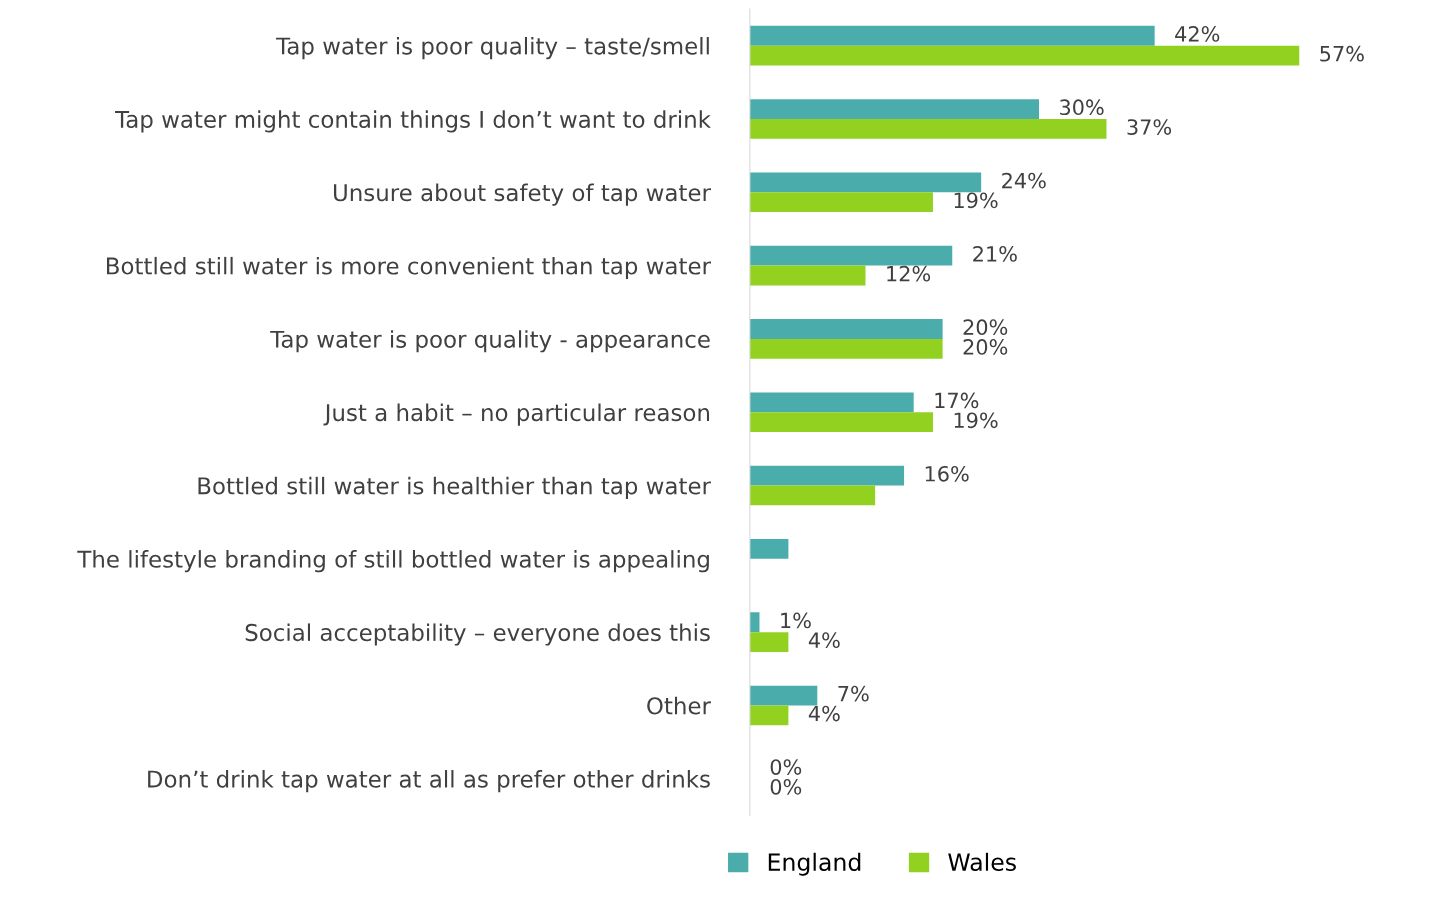 The width and height of the screenshot is (1431, 901). Describe the element at coordinates (982, 862) in the screenshot. I see `legend-label: Wales` at that location.